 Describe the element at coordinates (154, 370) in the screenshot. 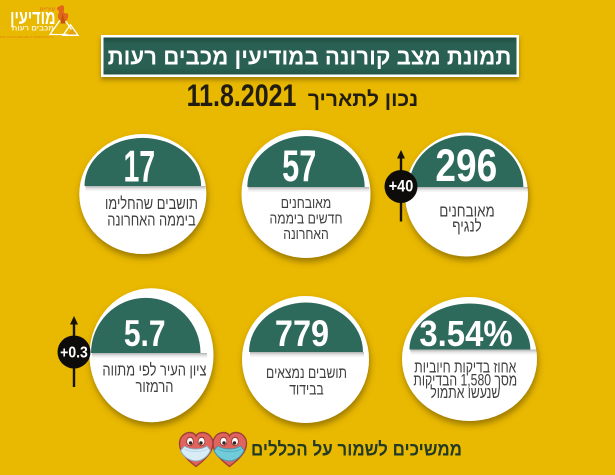

I see `svg-text: ציון העיר לפי מתווה` at that location.